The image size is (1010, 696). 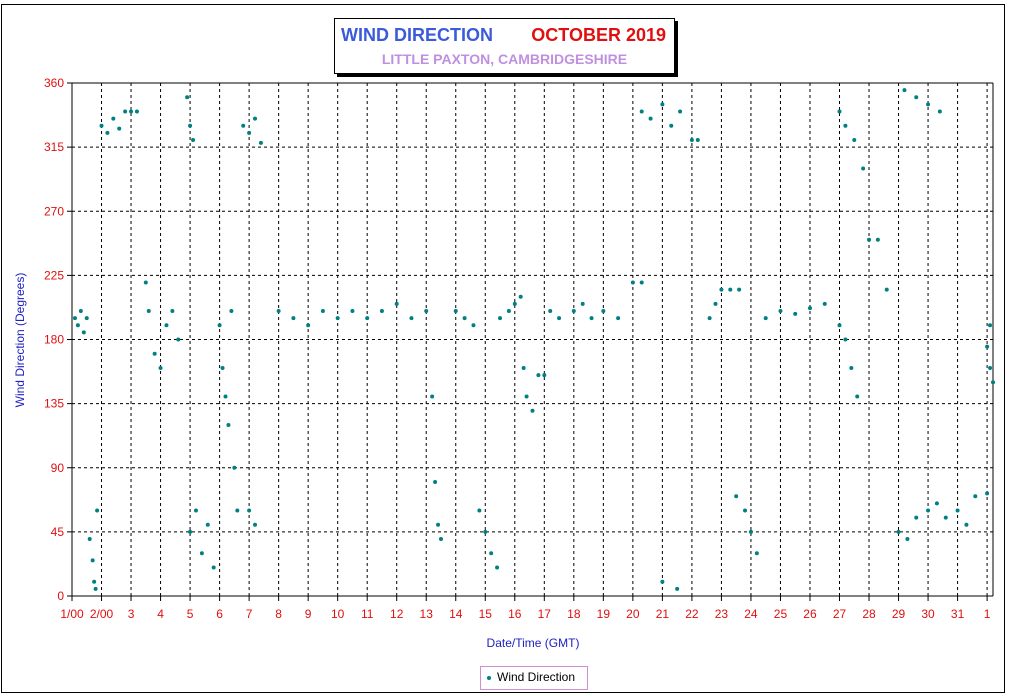 I want to click on x-tick-label: 31, so click(x=958, y=614).